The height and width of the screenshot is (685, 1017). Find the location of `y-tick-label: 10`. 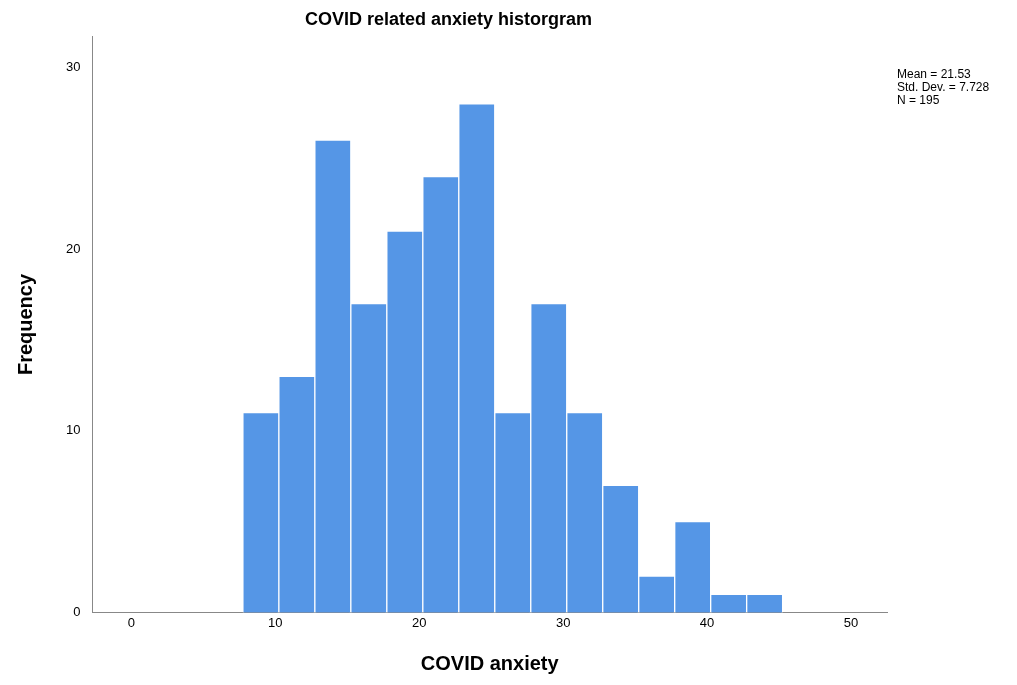

y-tick-label: 10 is located at coordinates (73, 430).